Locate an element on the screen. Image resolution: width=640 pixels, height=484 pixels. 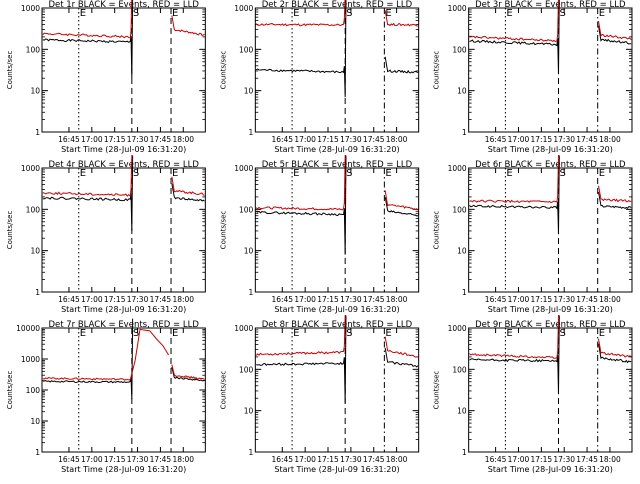
panel-title: Det 1r BLACK = Events, RED = LLD is located at coordinates (123, 5).